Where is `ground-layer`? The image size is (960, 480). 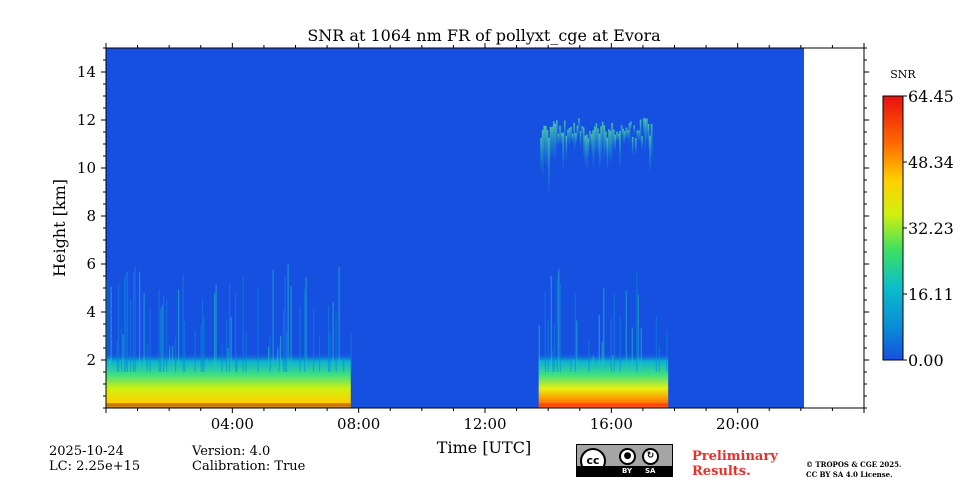 ground-layer is located at coordinates (603, 405).